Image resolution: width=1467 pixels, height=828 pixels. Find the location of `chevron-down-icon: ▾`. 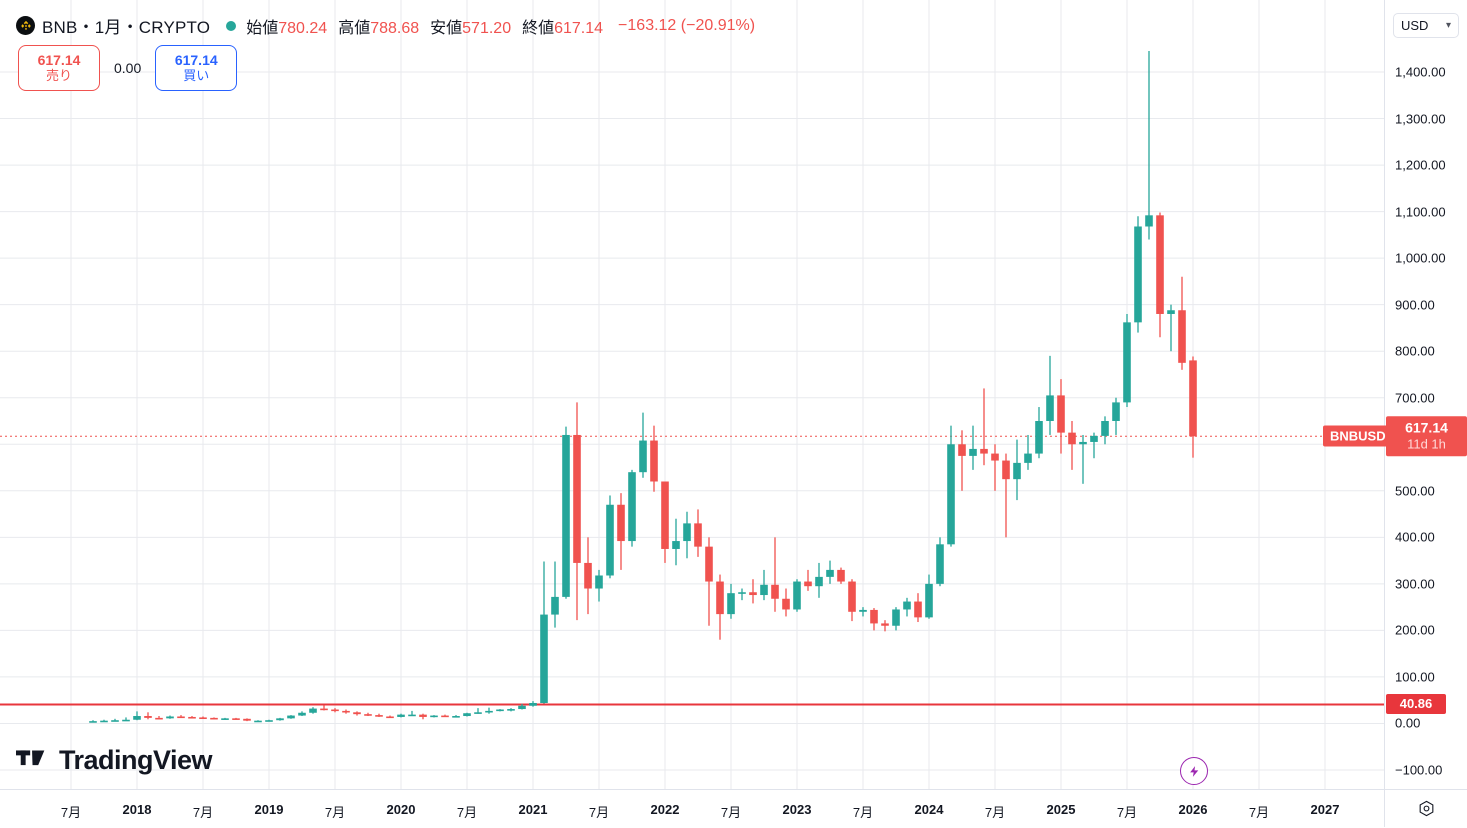

chevron-down-icon: ▾ is located at coordinates (1448, 25).